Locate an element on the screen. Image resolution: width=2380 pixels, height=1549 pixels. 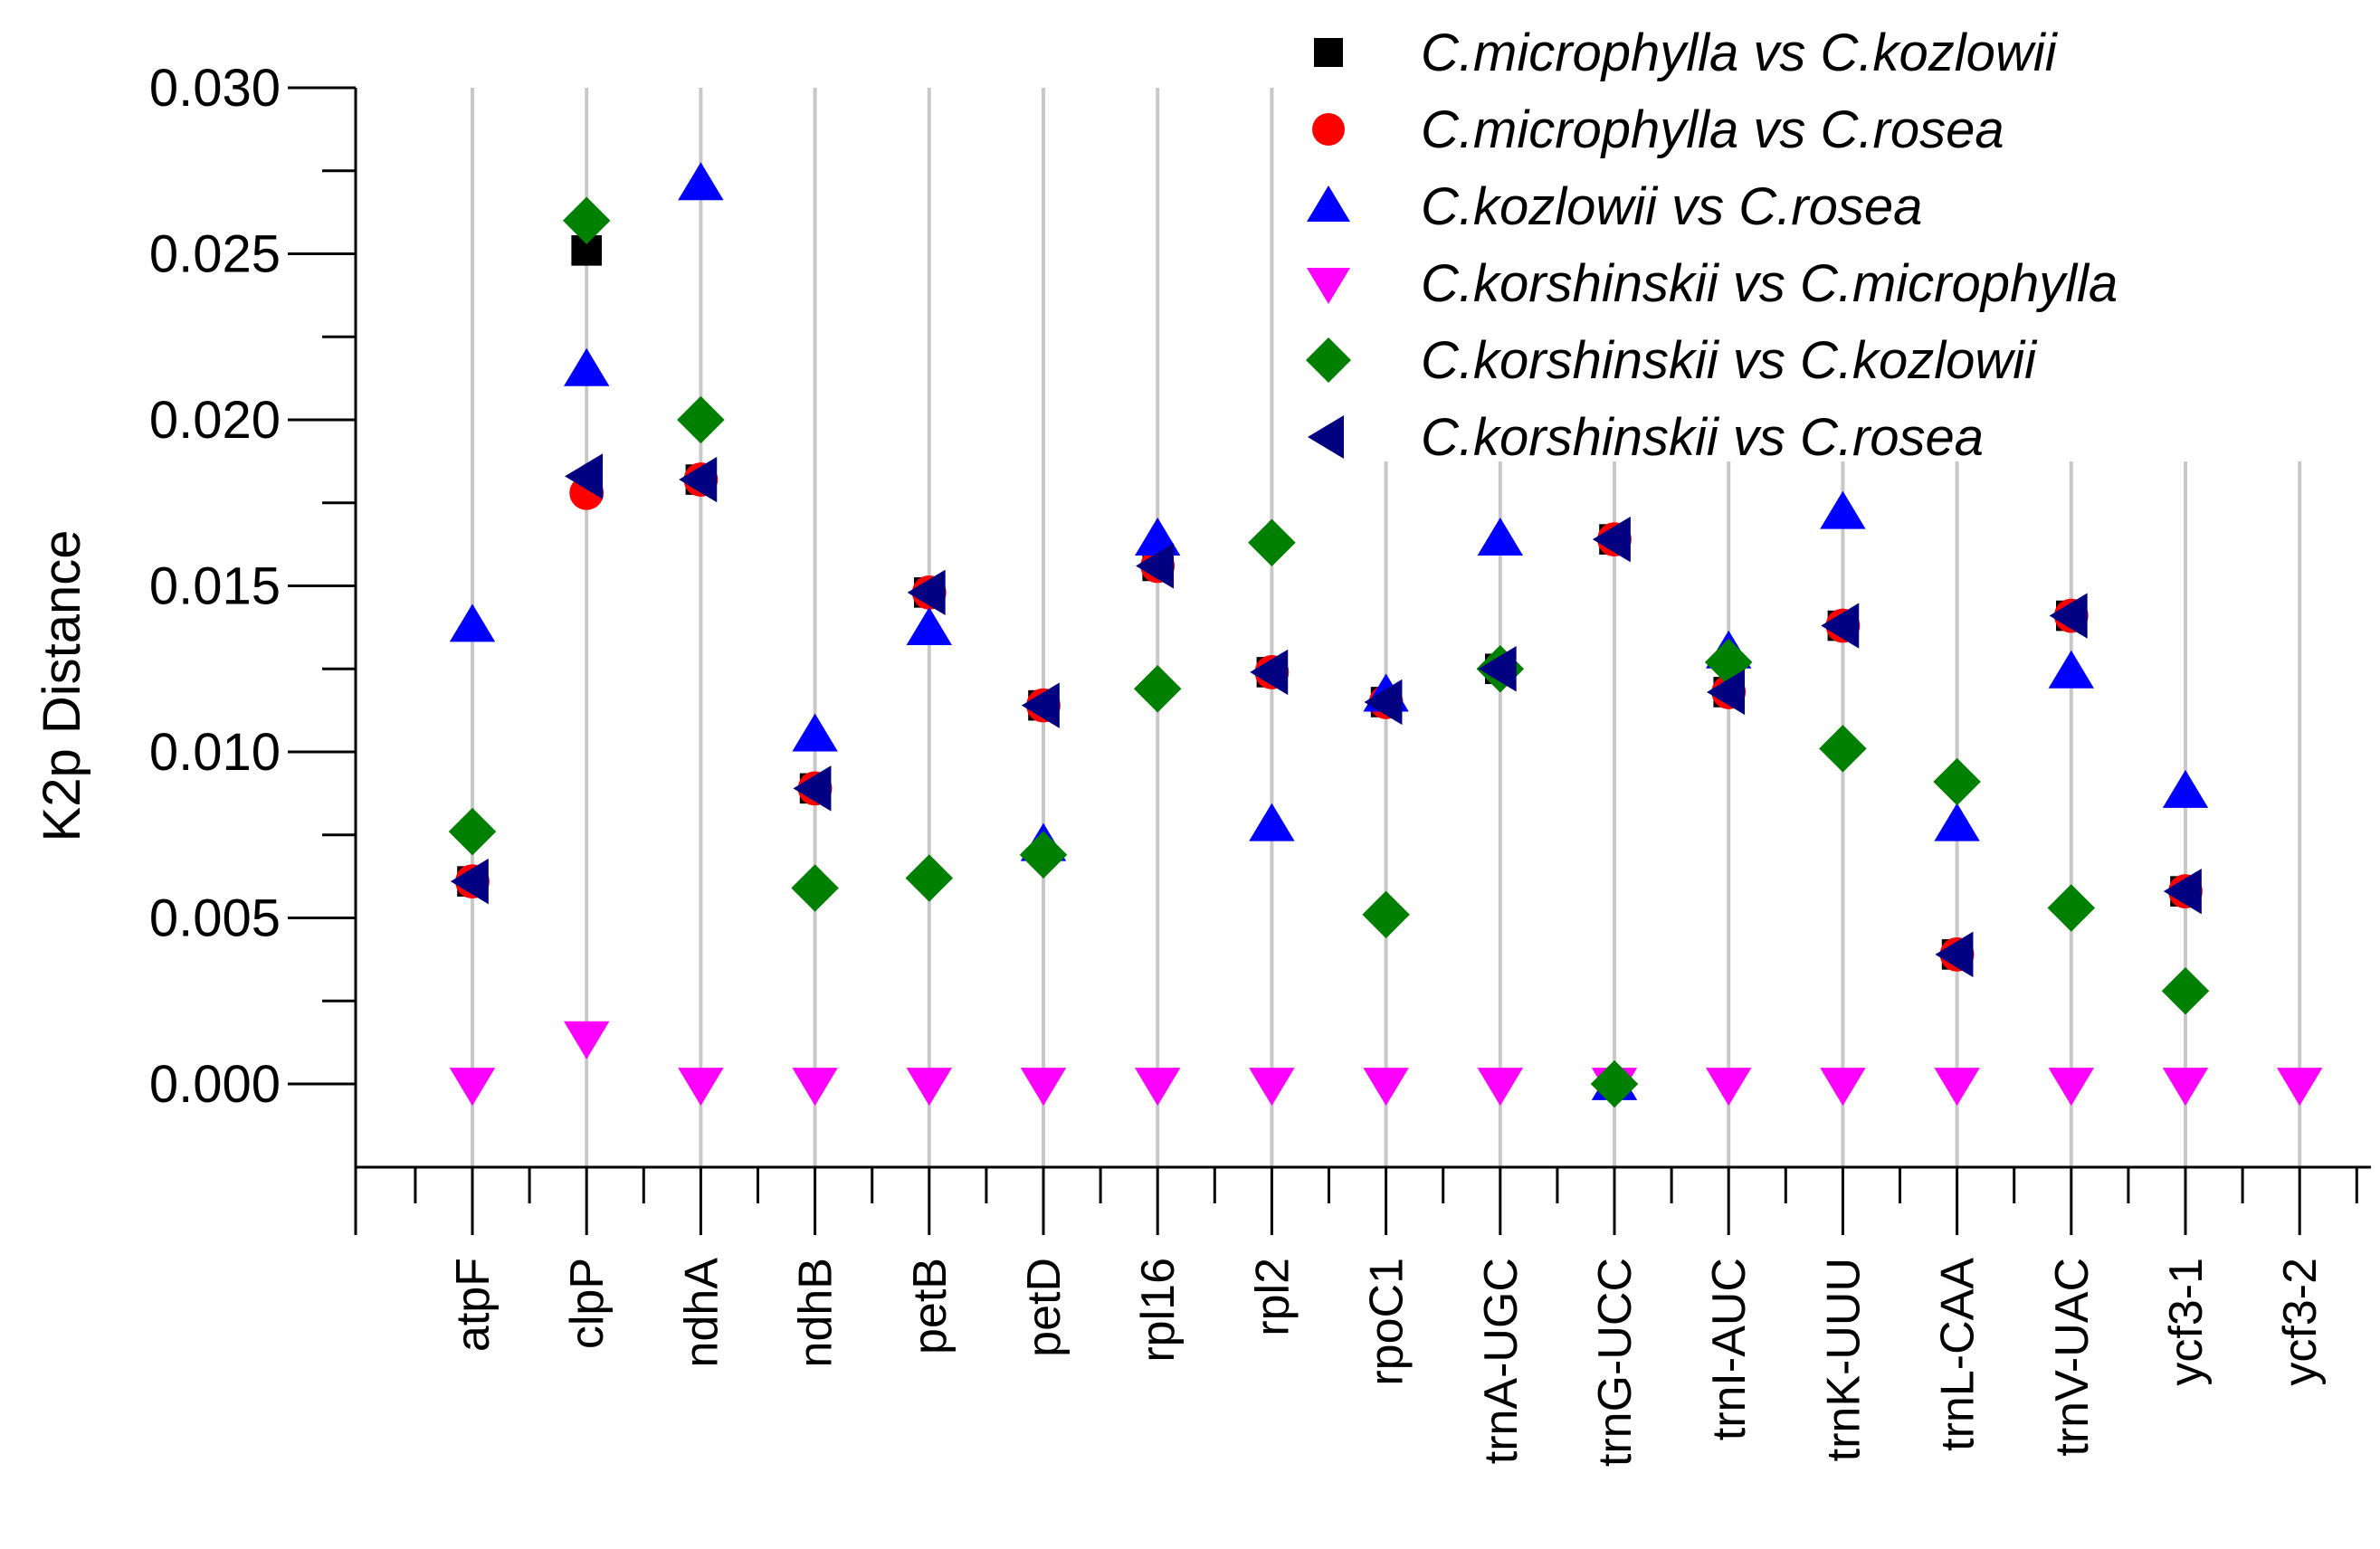
x-tick-label-trnV-UAC: trnV-UAC is located at coordinates (2072, 1357).